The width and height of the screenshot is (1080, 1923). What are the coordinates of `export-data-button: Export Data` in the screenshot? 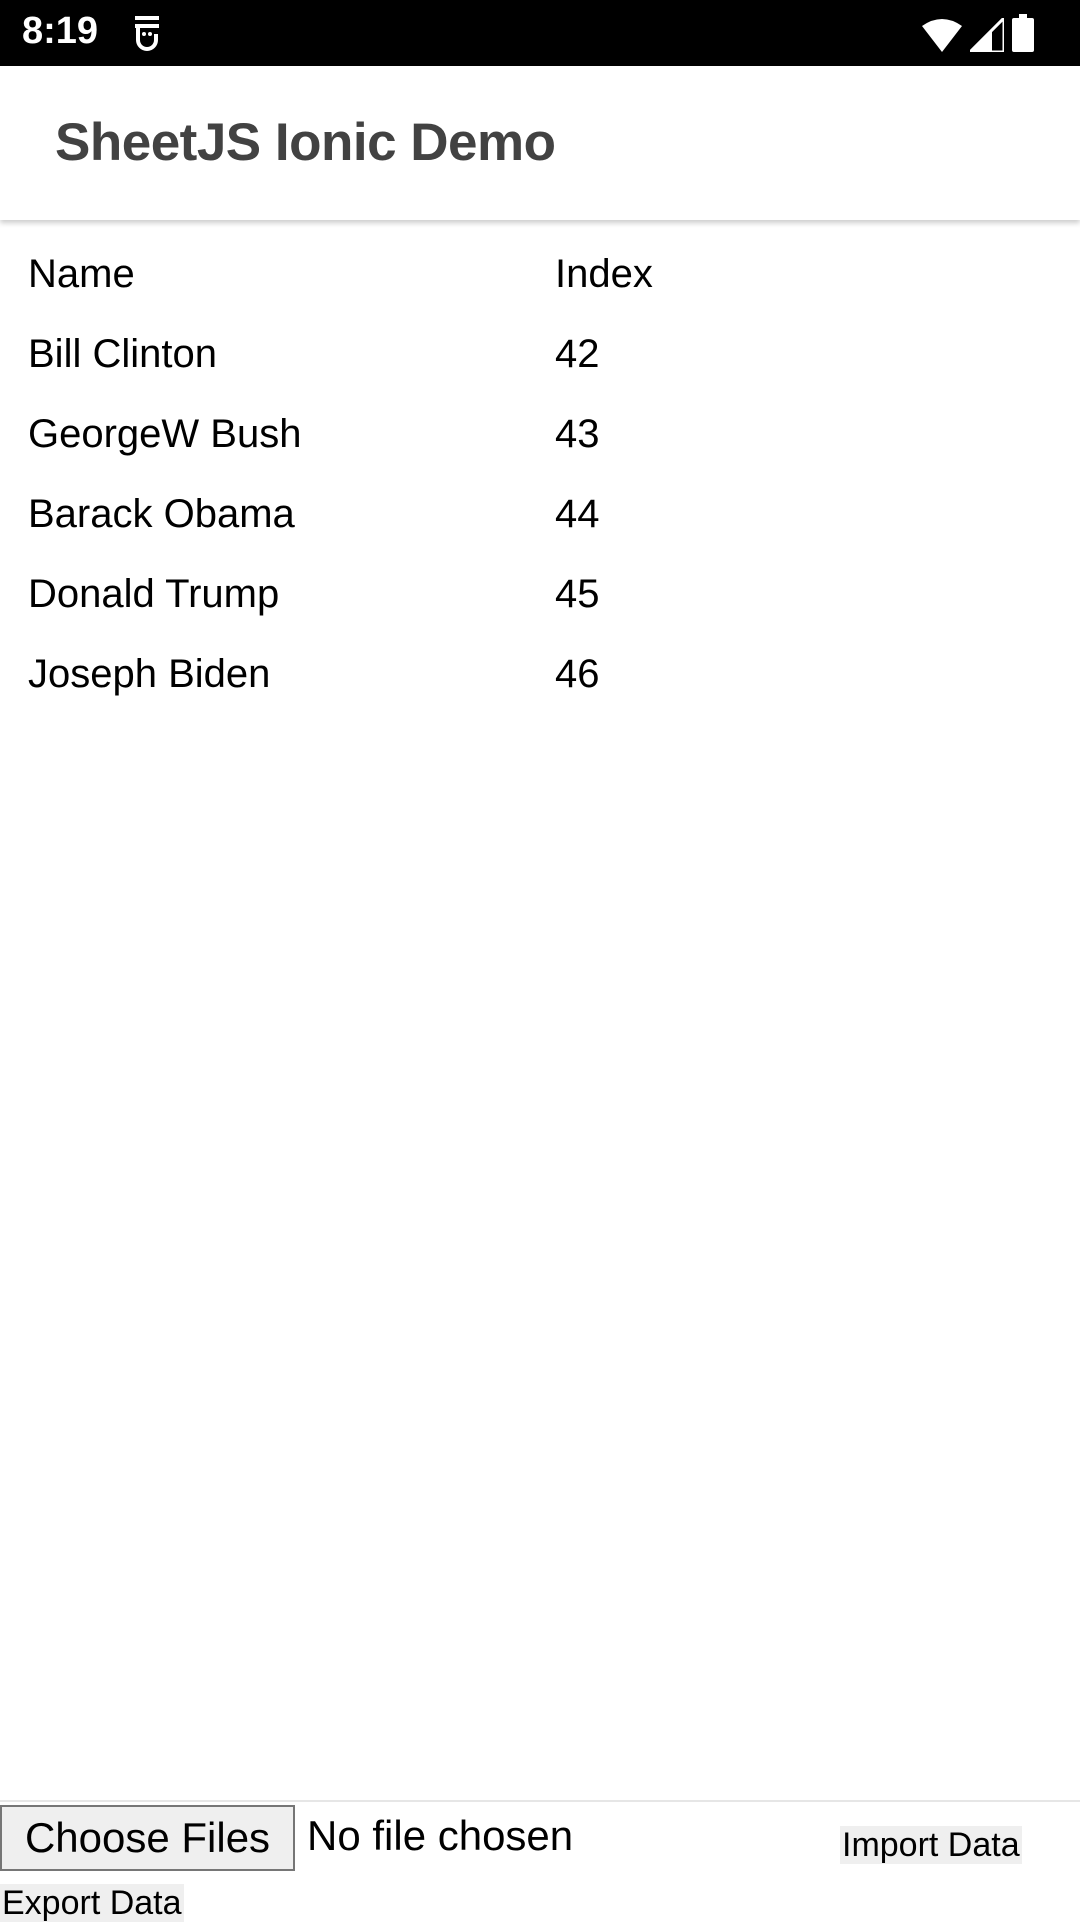 It's located at (92, 1903).